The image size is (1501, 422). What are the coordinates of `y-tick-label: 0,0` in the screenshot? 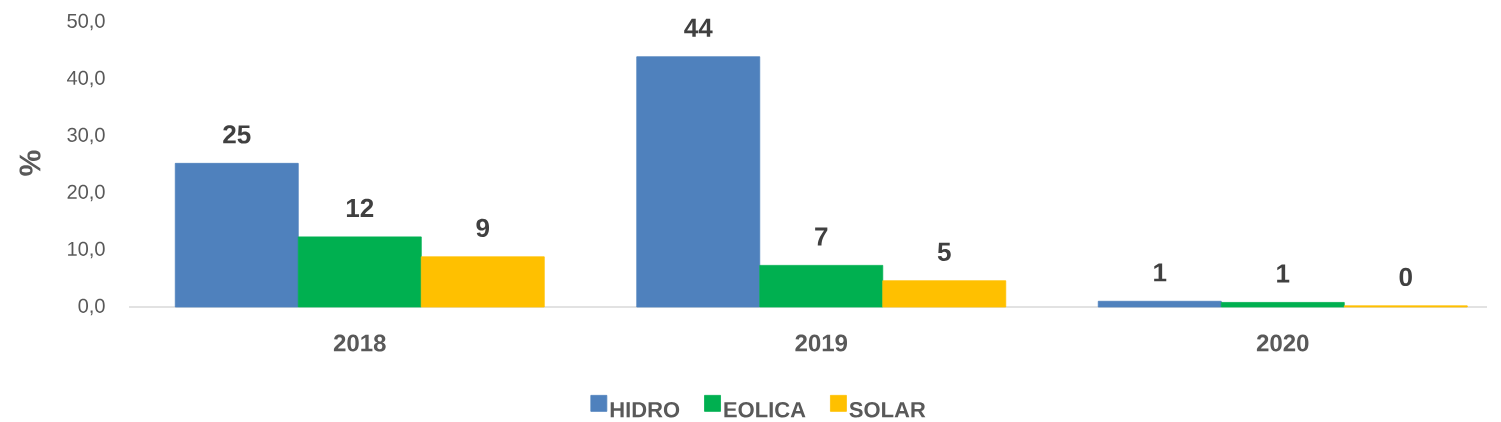 It's located at (91, 307).